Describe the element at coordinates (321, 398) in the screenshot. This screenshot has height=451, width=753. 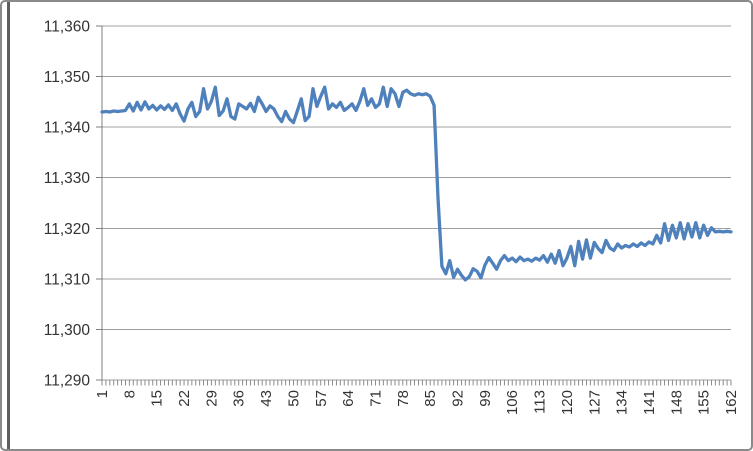
I see `x-axis-label: 57` at that location.